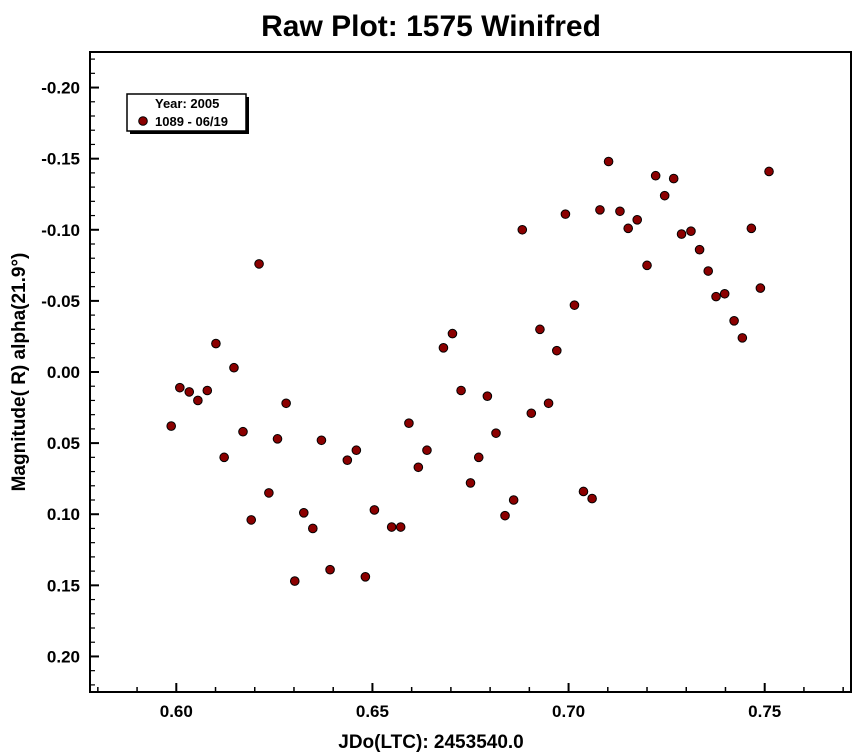 Image resolution: width=866 pixels, height=754 pixels. I want to click on y-tick-label: -0.15, so click(60, 159).